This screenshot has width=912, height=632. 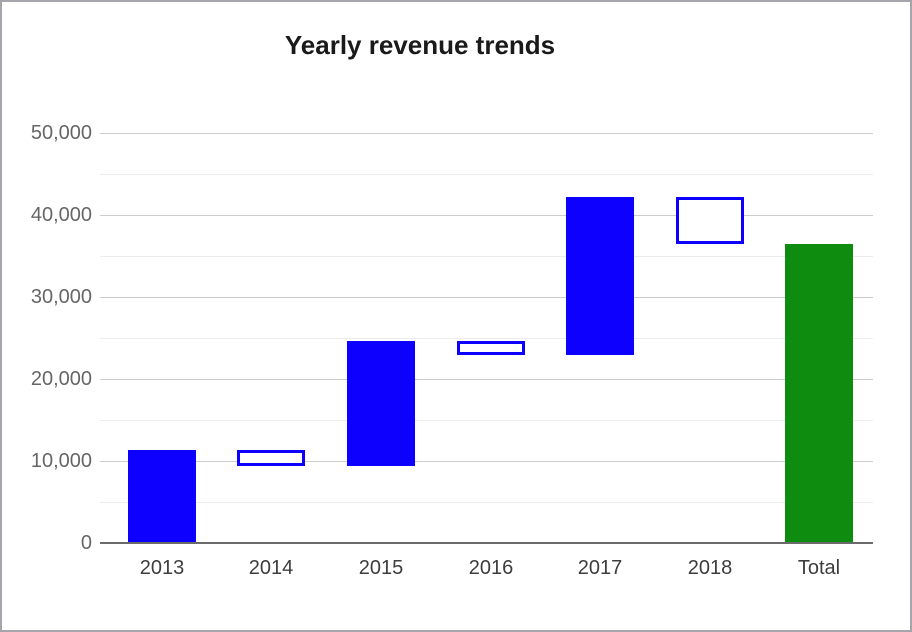 What do you see at coordinates (381, 568) in the screenshot?
I see `x-tick-label-2015: 2015` at bounding box center [381, 568].